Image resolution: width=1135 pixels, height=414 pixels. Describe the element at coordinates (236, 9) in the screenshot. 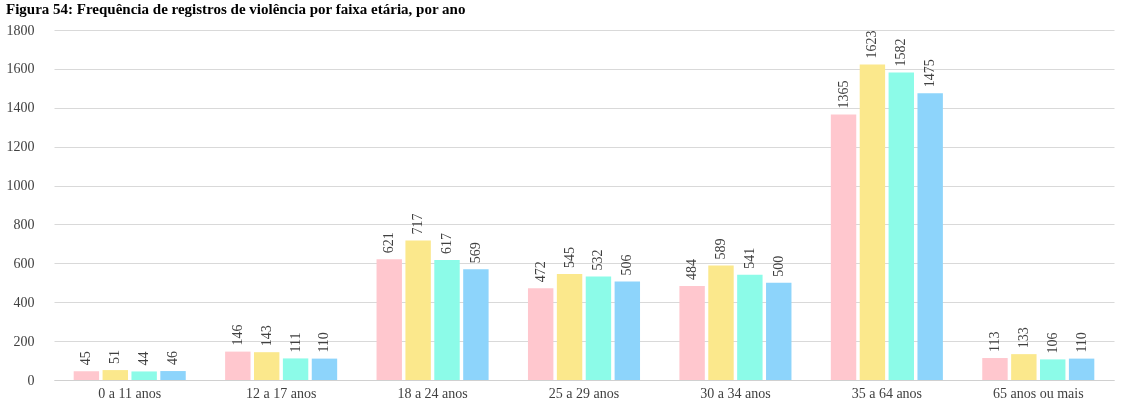

I see `chart-title: Figura 54: Frequência de registros de violência por faixa etária, por ano` at that location.